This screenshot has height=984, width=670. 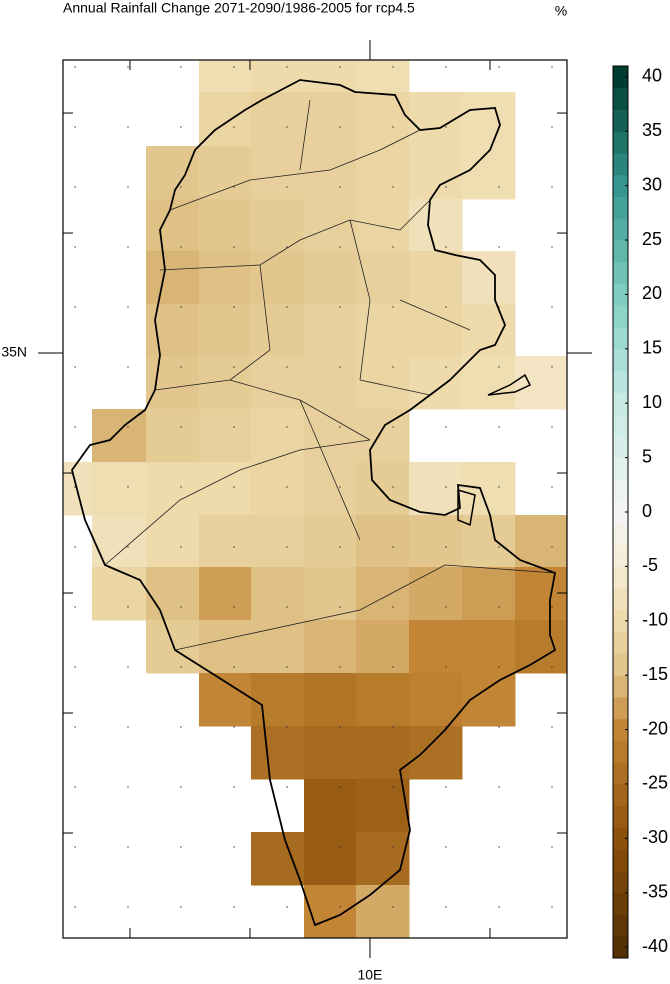 What do you see at coordinates (655, 620) in the screenshot?
I see `colorbar-tick-label: -10` at bounding box center [655, 620].